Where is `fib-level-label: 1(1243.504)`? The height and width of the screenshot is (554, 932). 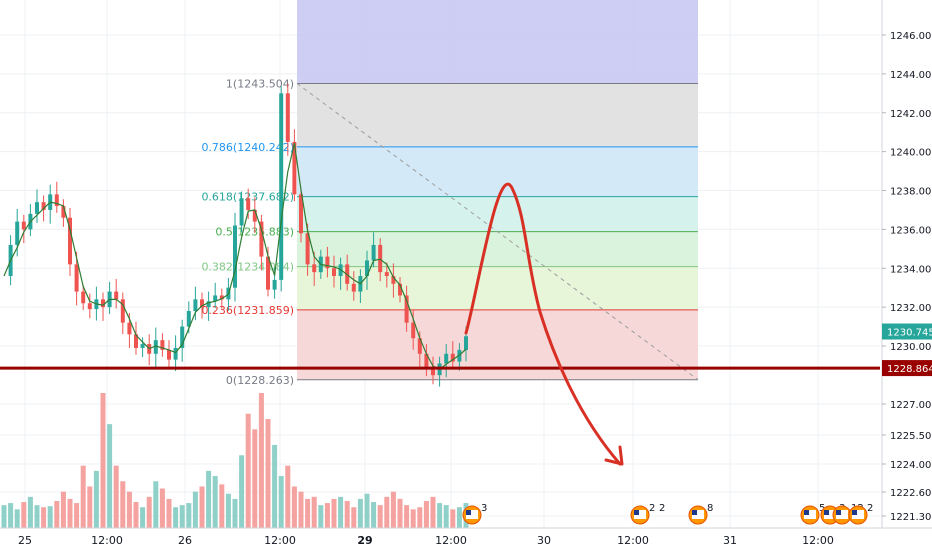
fib-level-label: 1(1243.504) is located at coordinates (260, 84).